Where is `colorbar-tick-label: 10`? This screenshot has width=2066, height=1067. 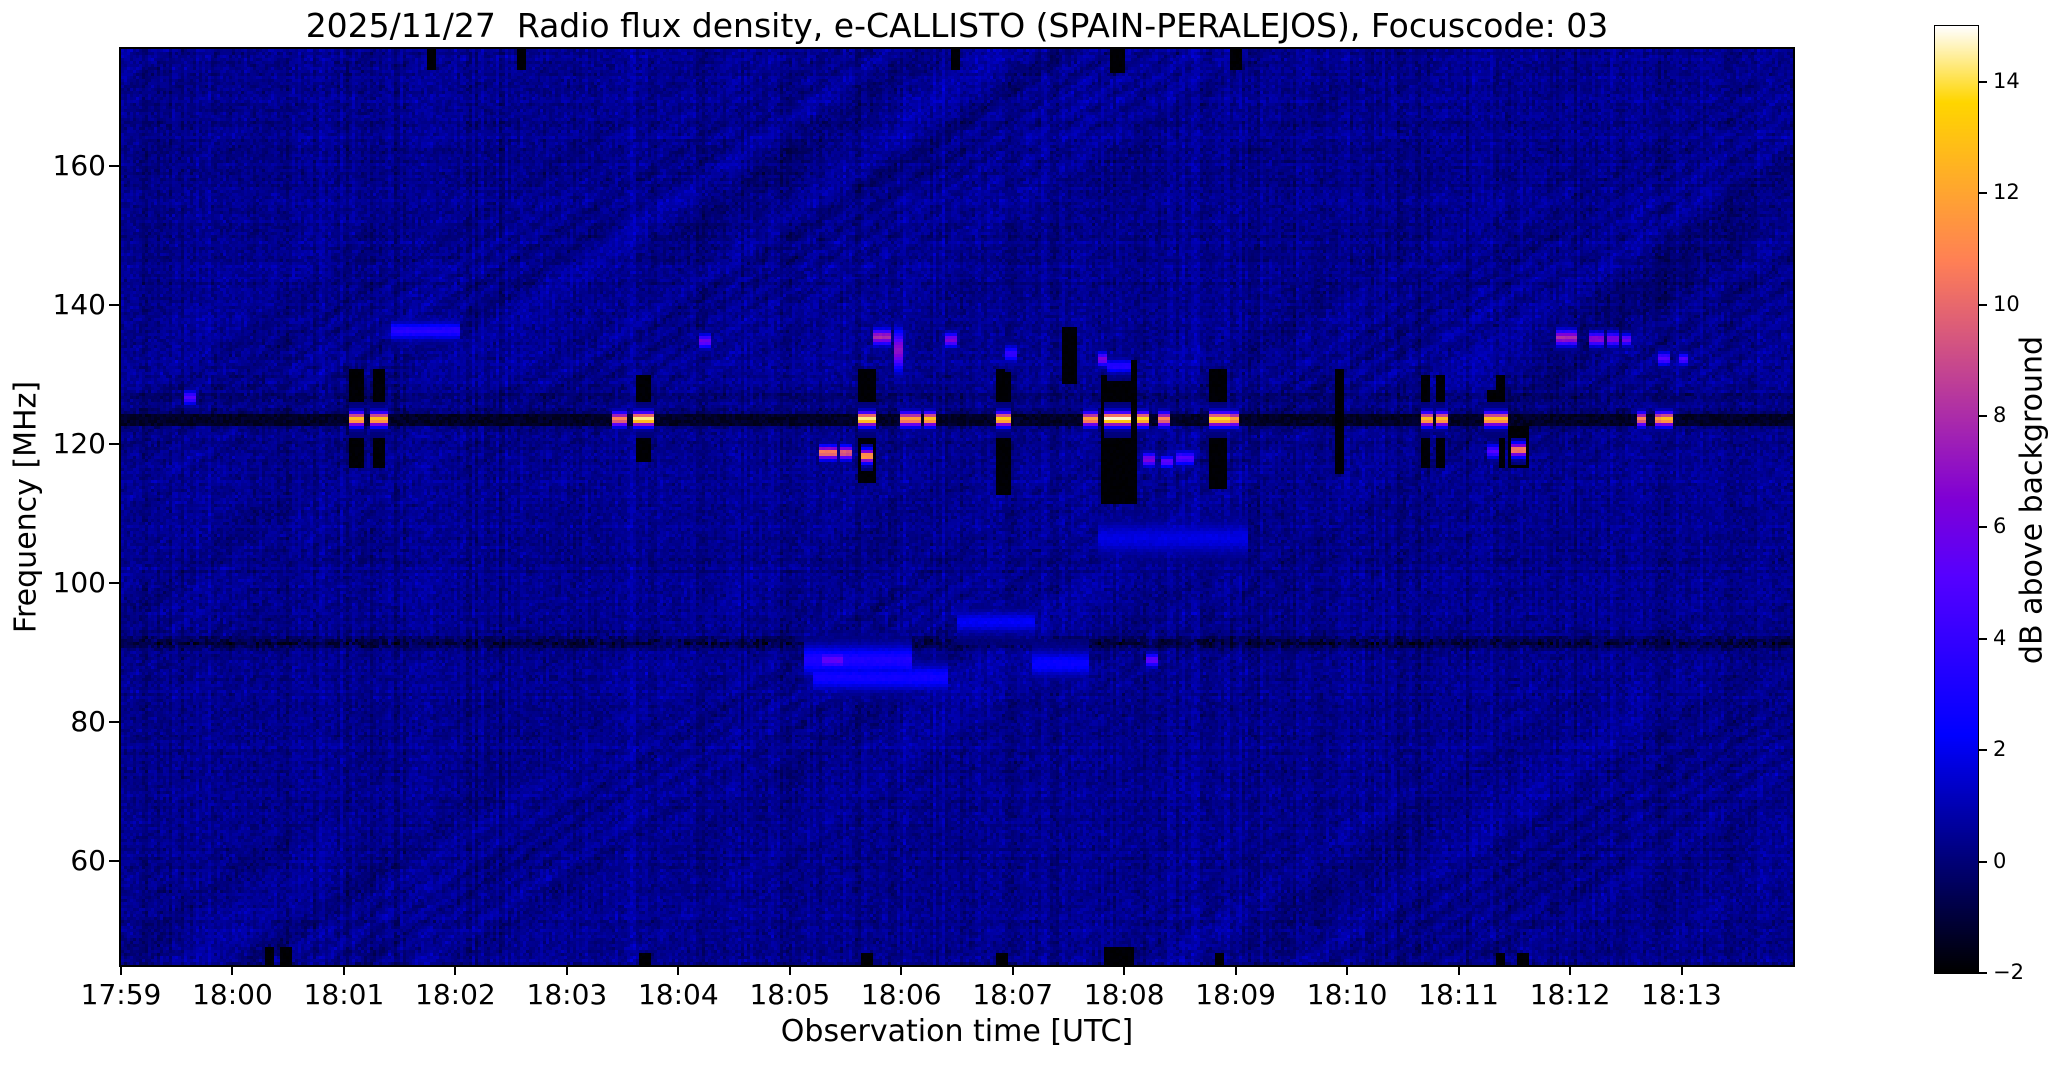
colorbar-tick-label: 10 is located at coordinates (2006, 303).